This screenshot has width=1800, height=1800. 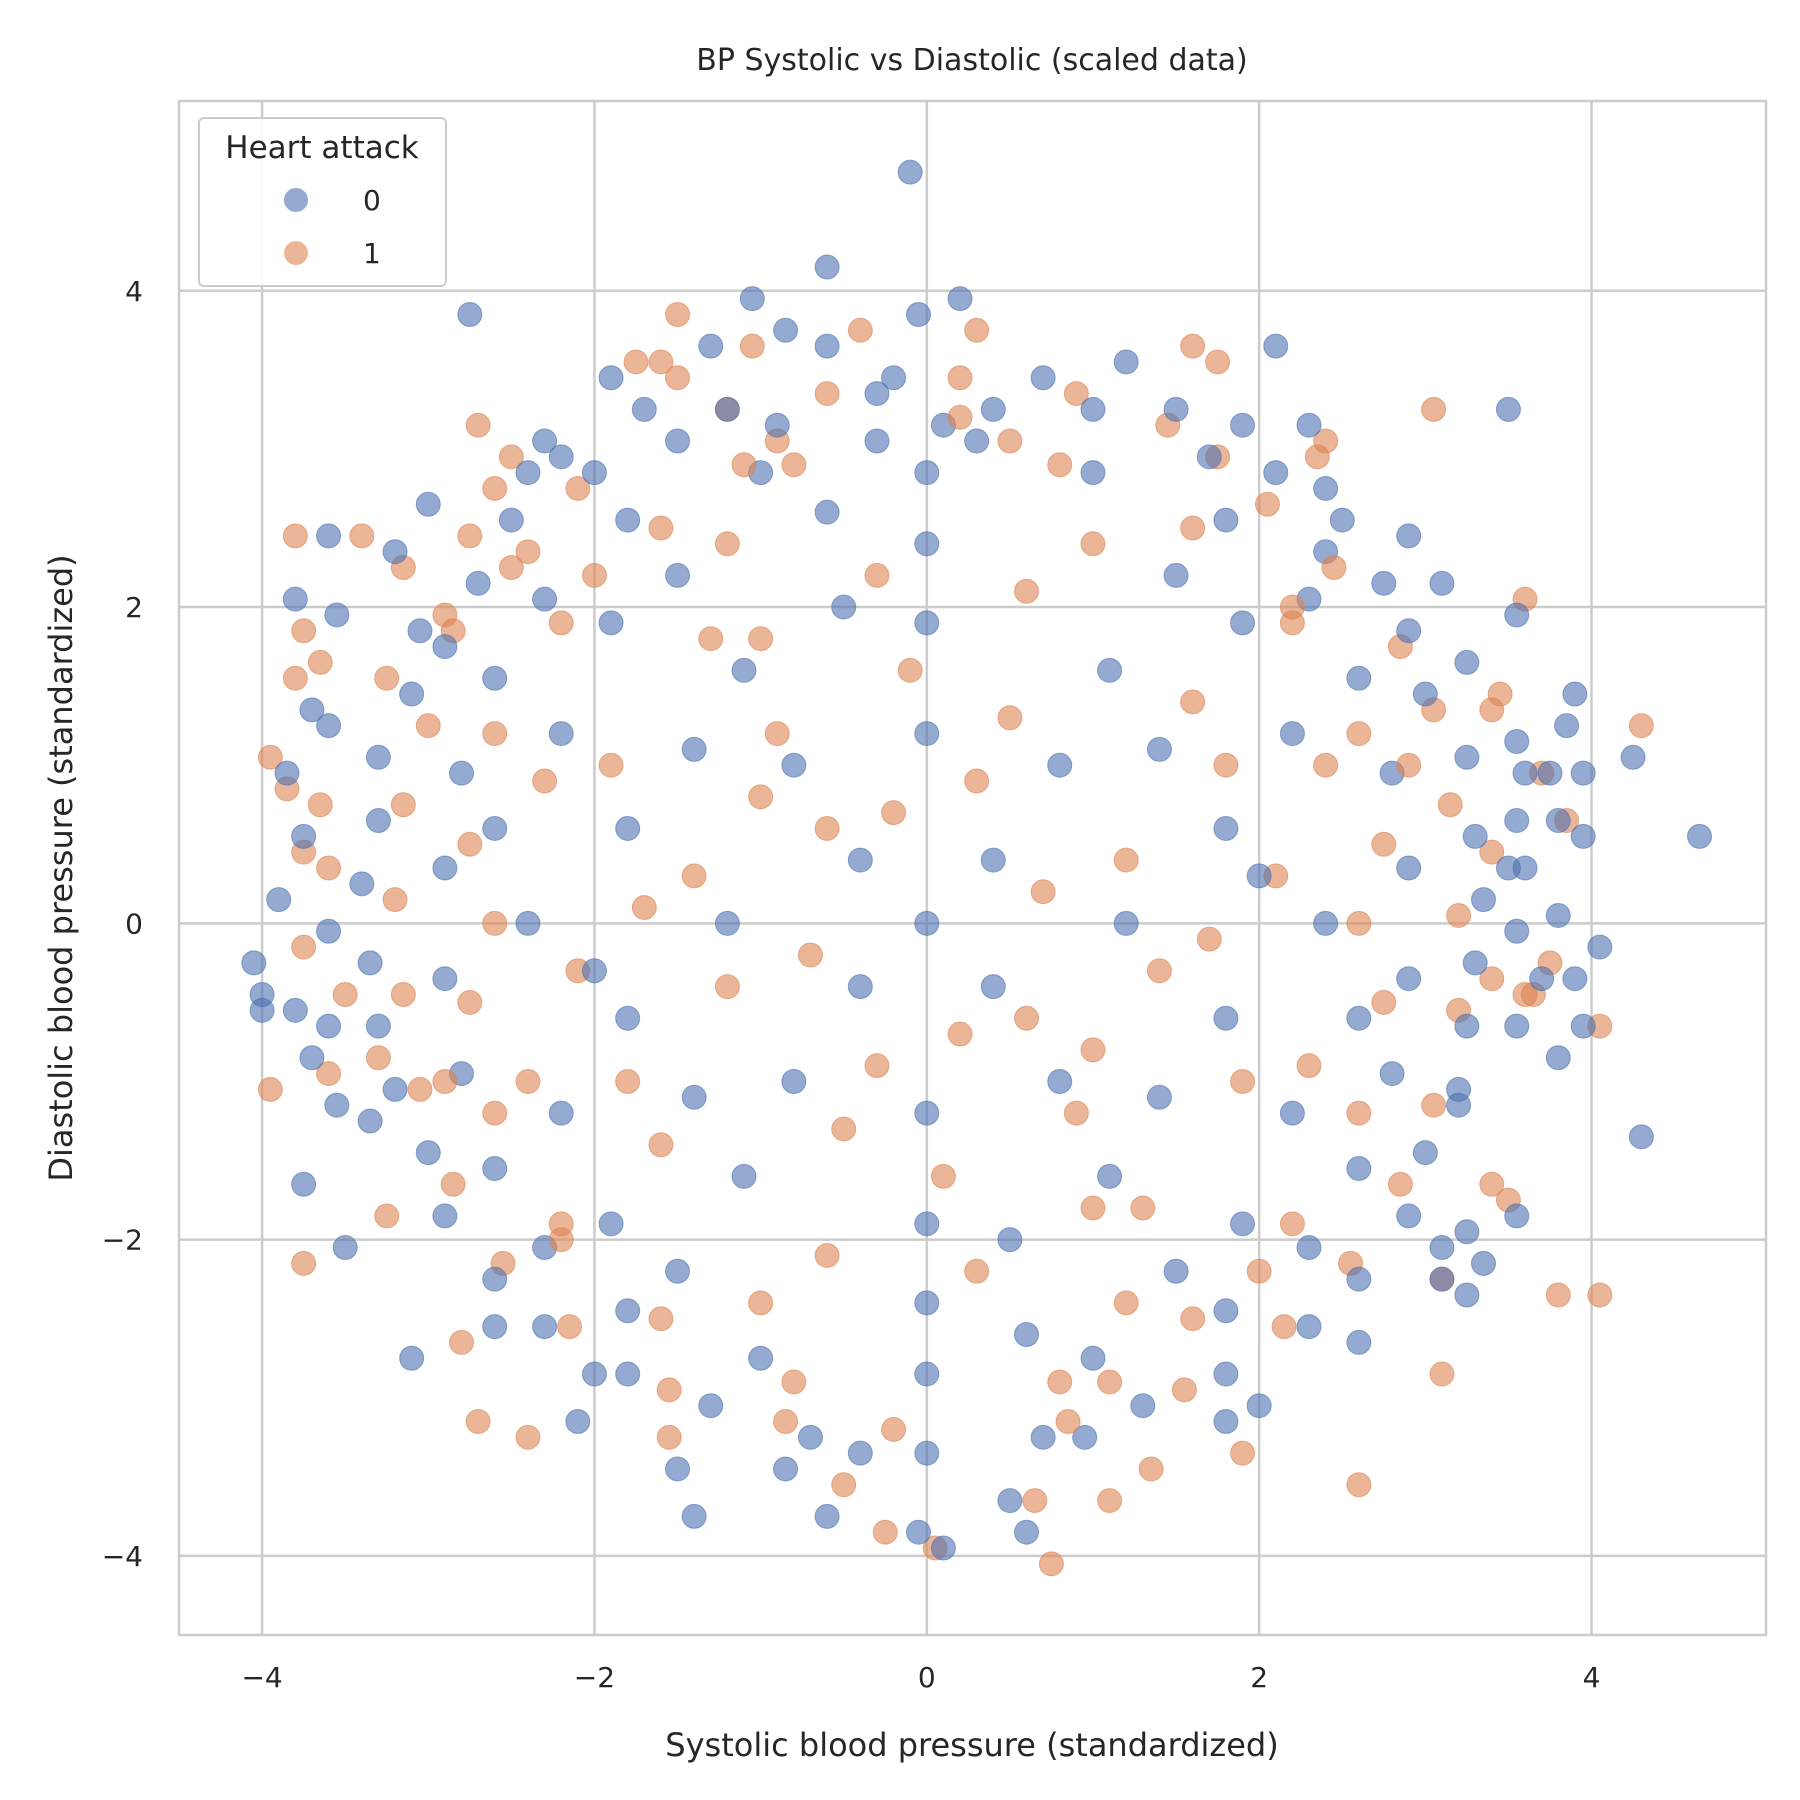 I want to click on y-tick-label: −4, so click(x=122, y=1556).